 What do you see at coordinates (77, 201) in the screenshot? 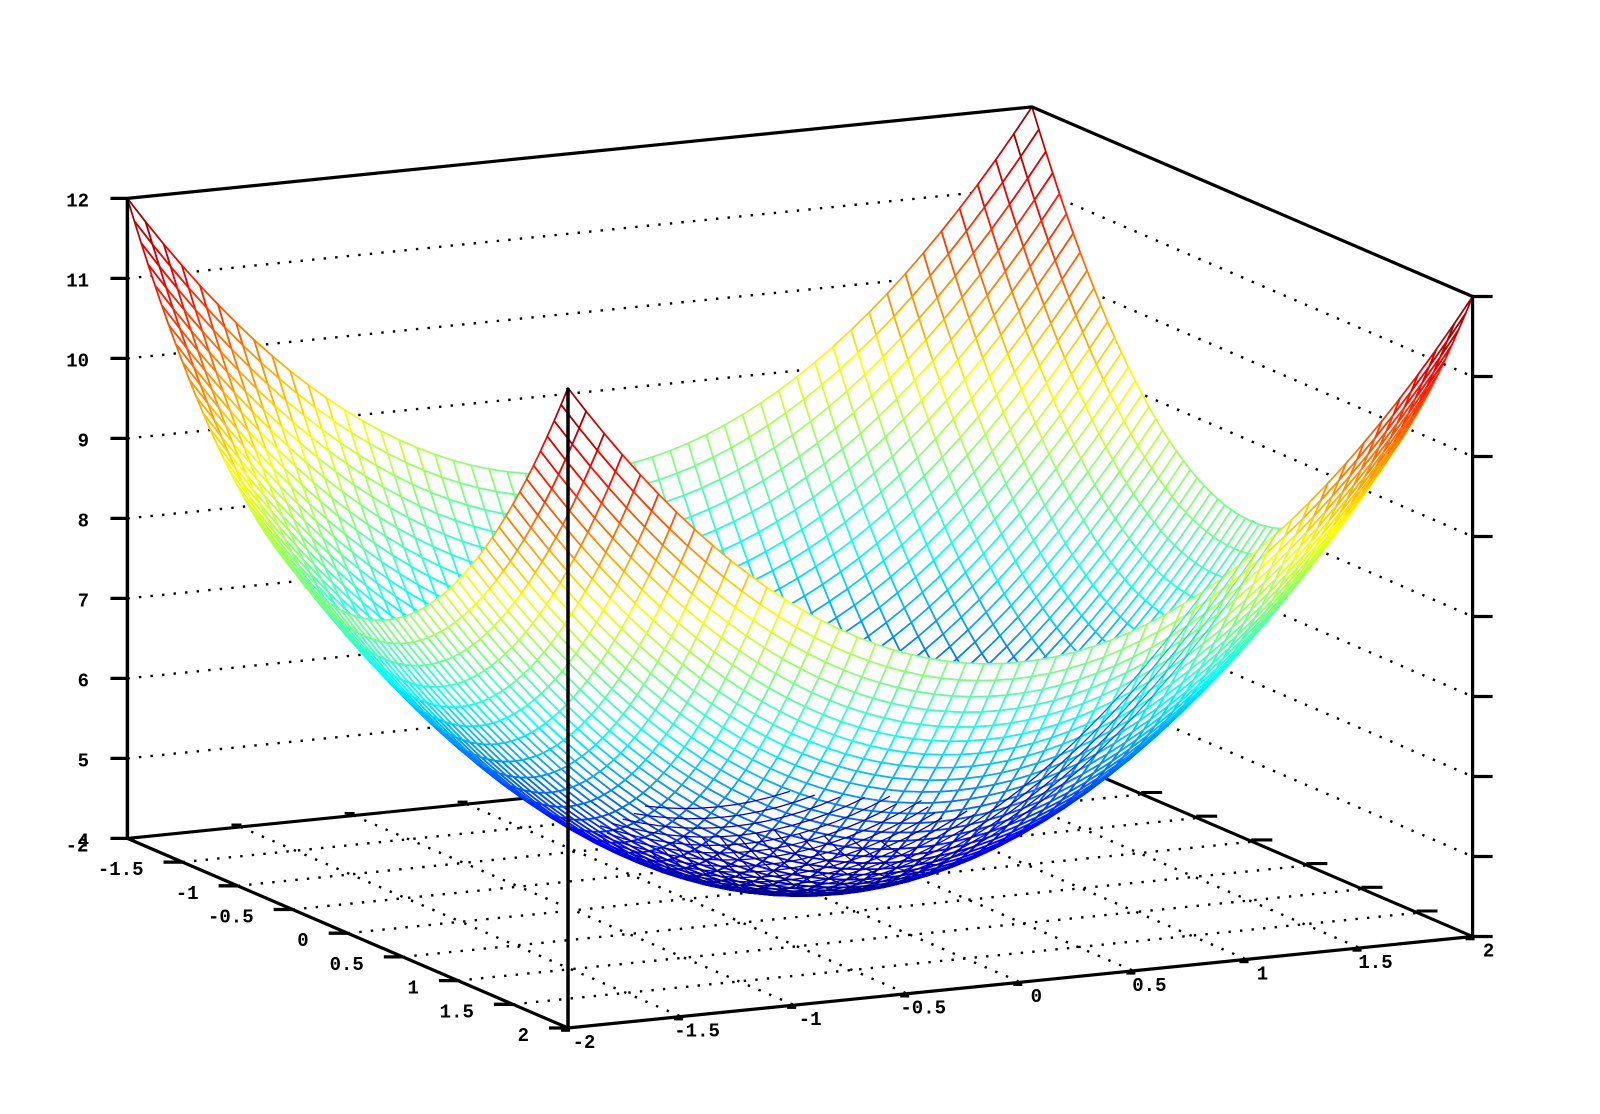
I see `svg-text: 12` at bounding box center [77, 201].